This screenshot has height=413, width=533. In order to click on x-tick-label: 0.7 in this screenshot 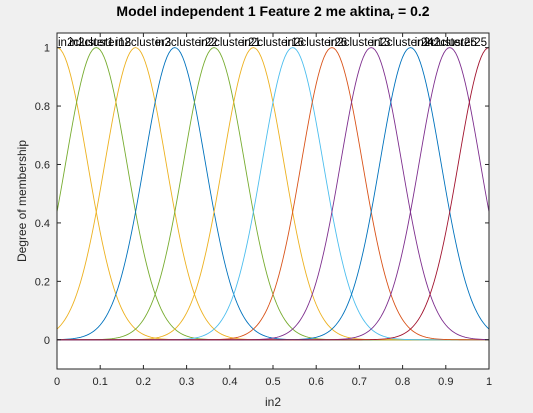, I will do `click(359, 382)`.